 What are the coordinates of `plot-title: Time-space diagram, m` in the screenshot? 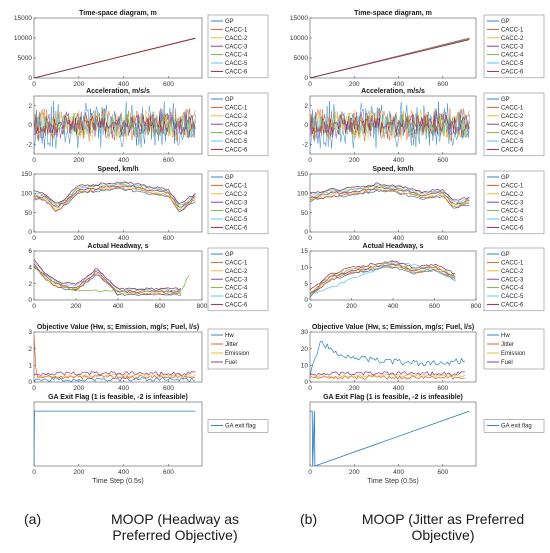 It's located at (393, 13).